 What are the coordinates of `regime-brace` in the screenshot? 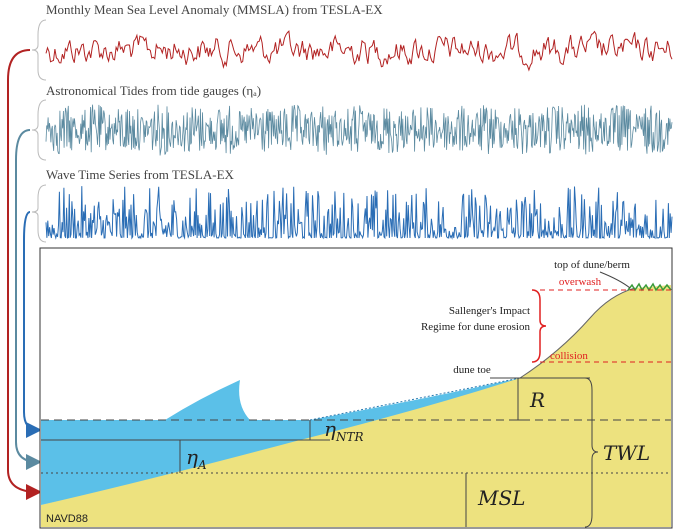 It's located at (539, 326).